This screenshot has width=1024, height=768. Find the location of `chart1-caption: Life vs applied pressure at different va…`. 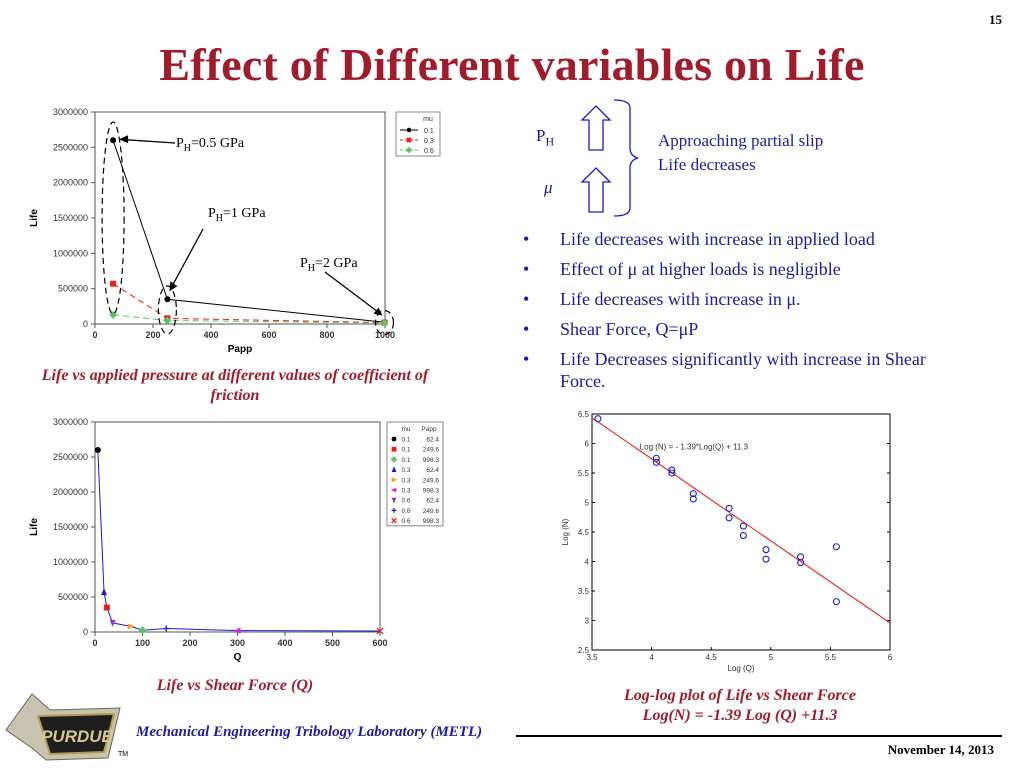

chart1-caption: Life vs applied pressure at different va… is located at coordinates (235, 385).